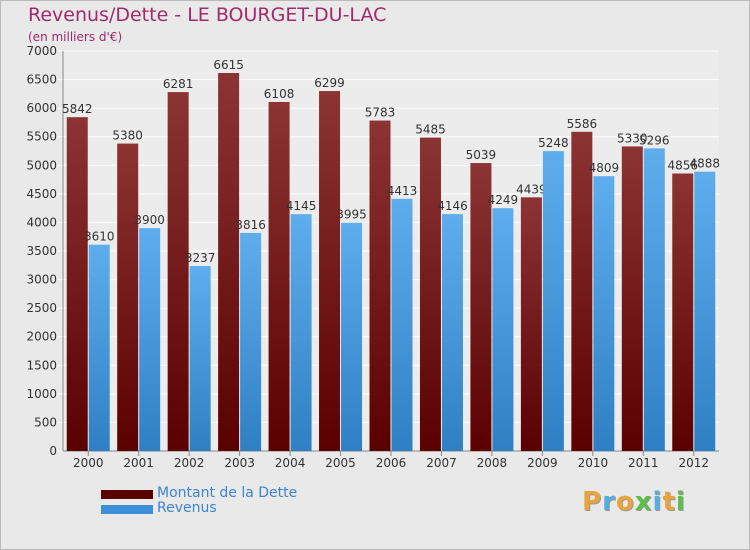 The height and width of the screenshot is (550, 750). What do you see at coordinates (625, 502) in the screenshot?
I see `logo-letter: o` at bounding box center [625, 502].